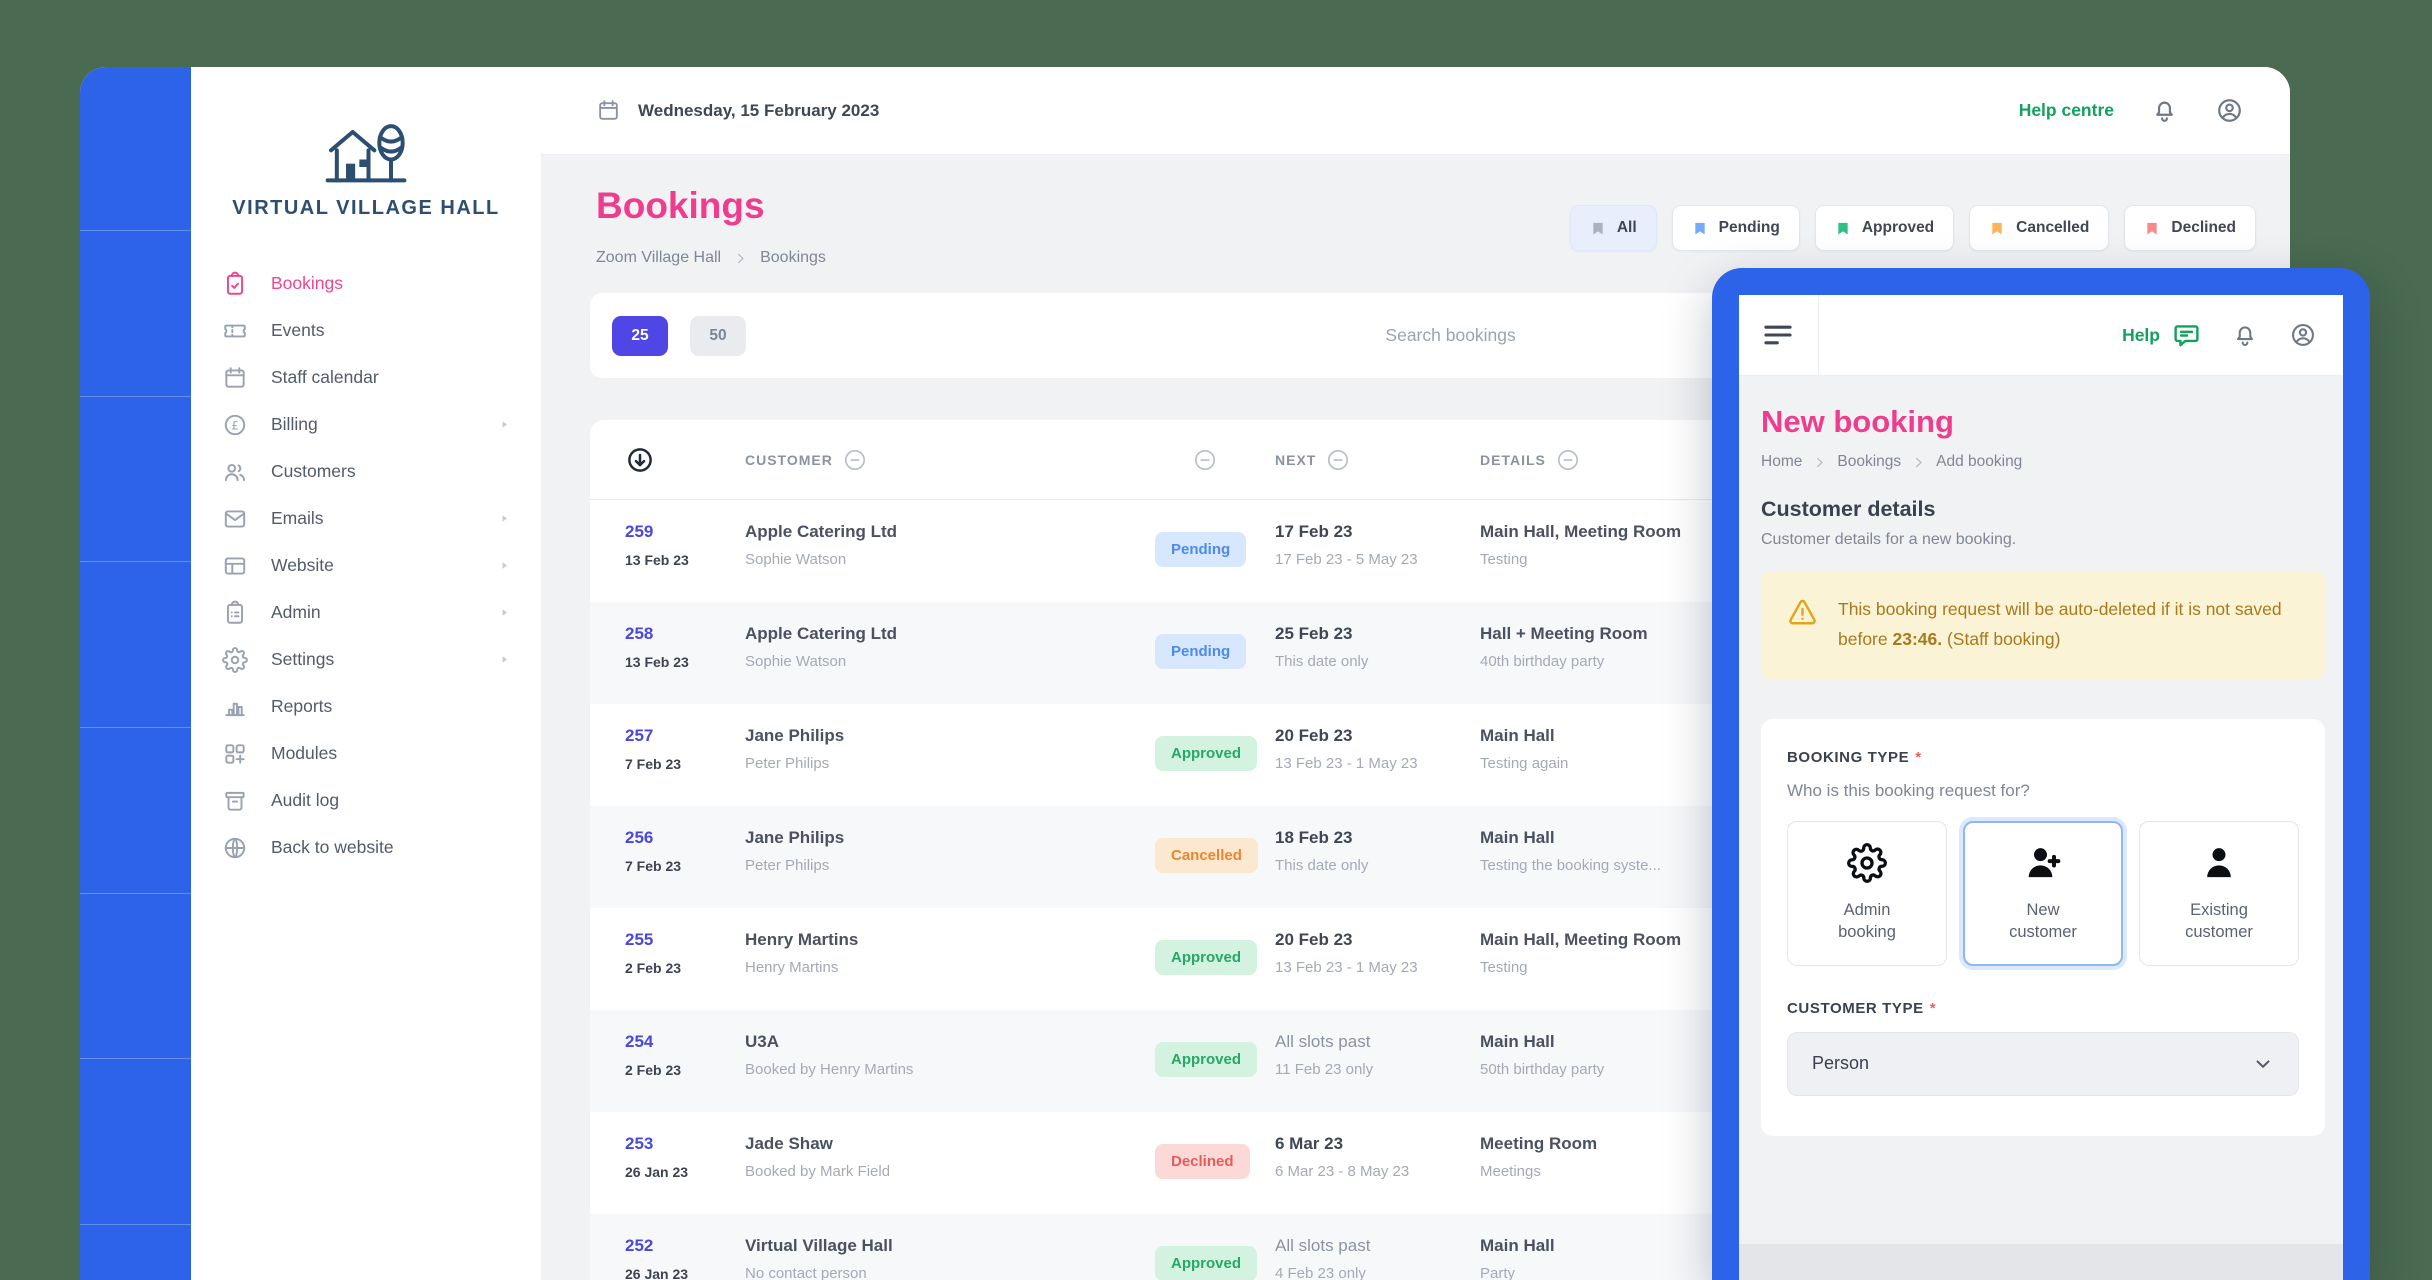 Image resolution: width=2432 pixels, height=1280 pixels. Describe the element at coordinates (639, 837) in the screenshot. I see `booking-id: 256` at that location.